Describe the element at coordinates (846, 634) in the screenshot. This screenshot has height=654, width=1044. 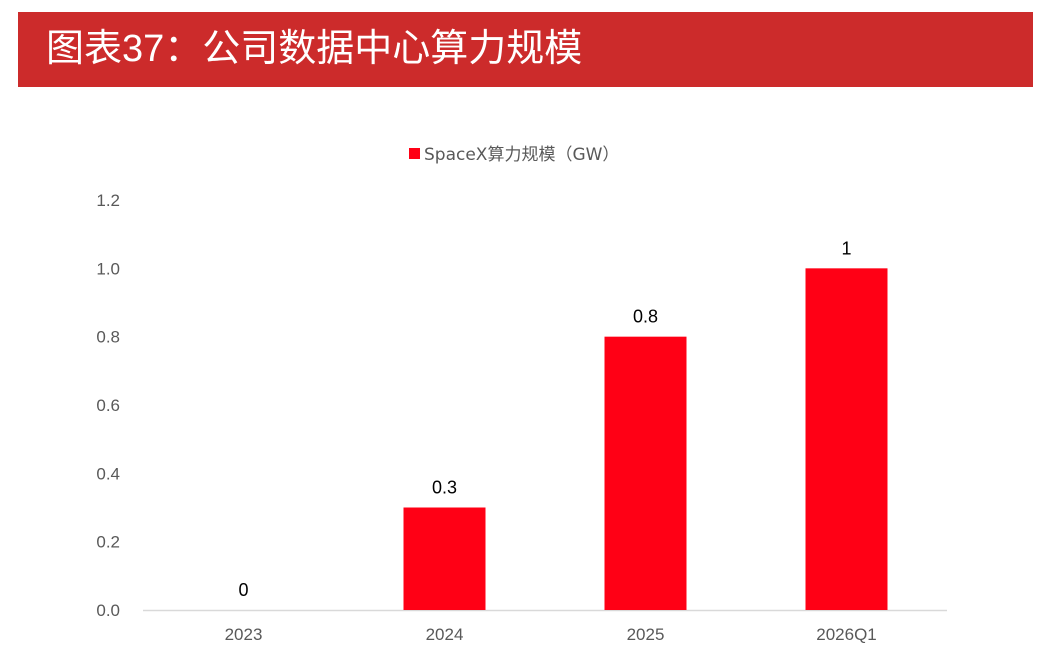
I see `x-tick-label: 2026Q1` at that location.